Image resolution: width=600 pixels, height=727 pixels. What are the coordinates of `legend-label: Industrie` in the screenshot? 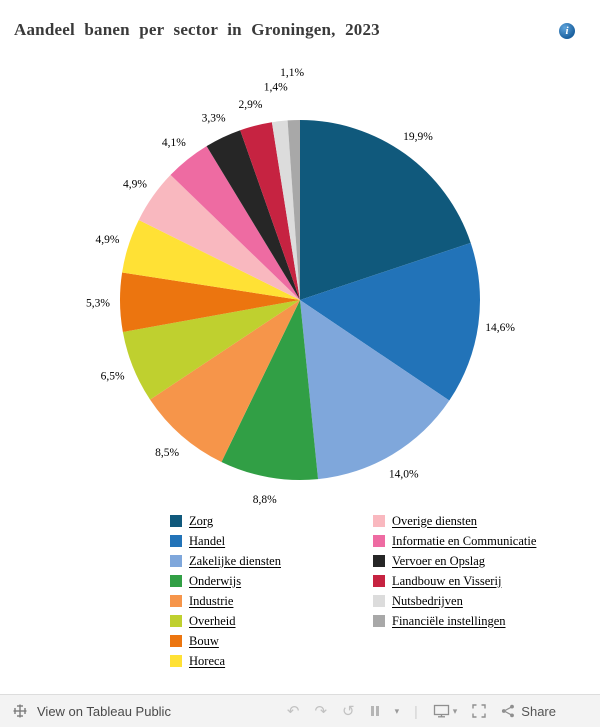 It's located at (211, 600).